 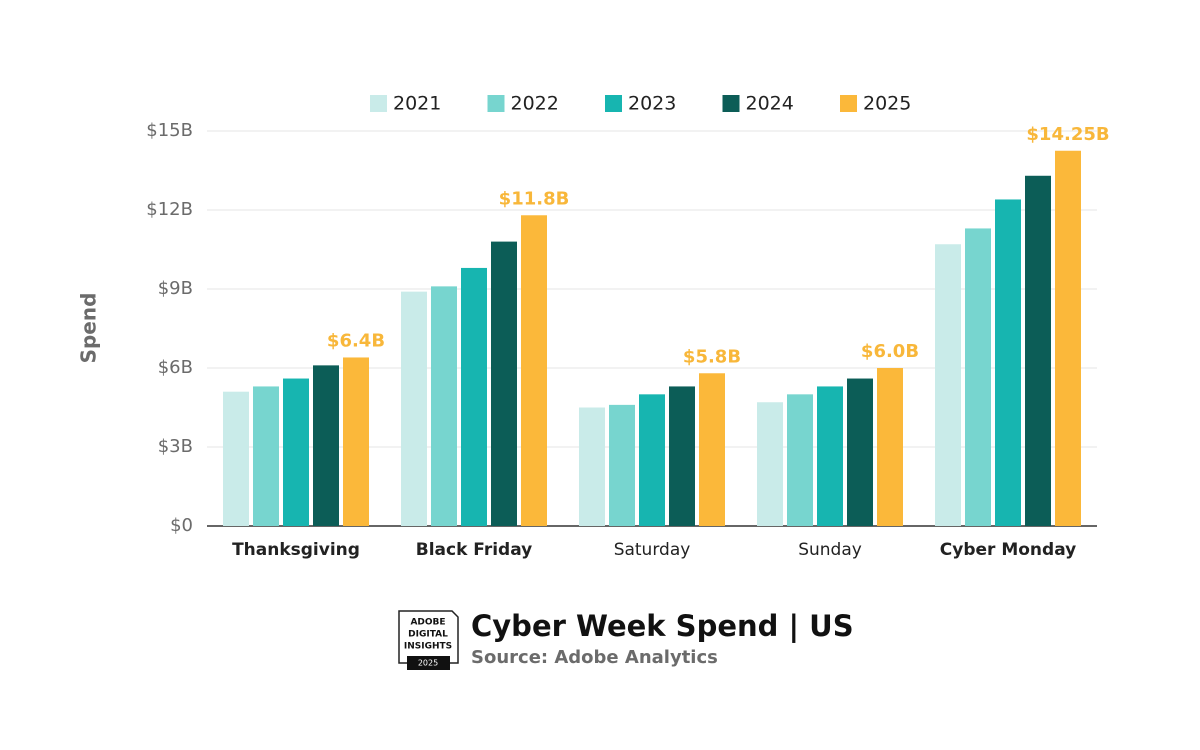 I want to click on x-tick-label: Cyber Monday, so click(x=1008, y=550).